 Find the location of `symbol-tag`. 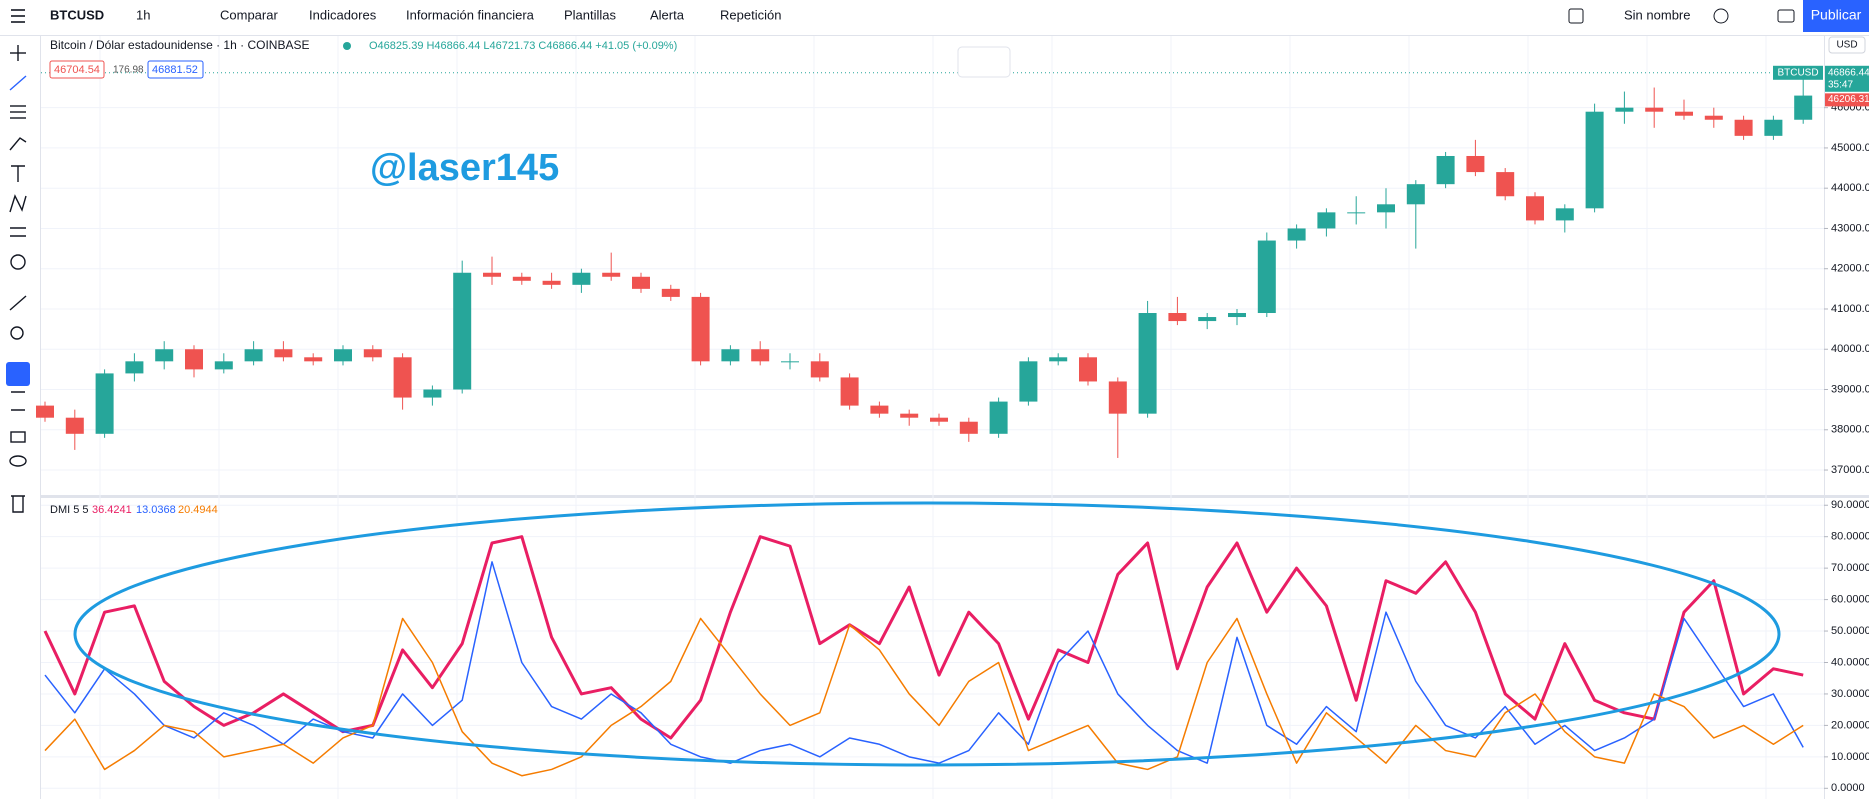

symbol-tag is located at coordinates (1798, 72).